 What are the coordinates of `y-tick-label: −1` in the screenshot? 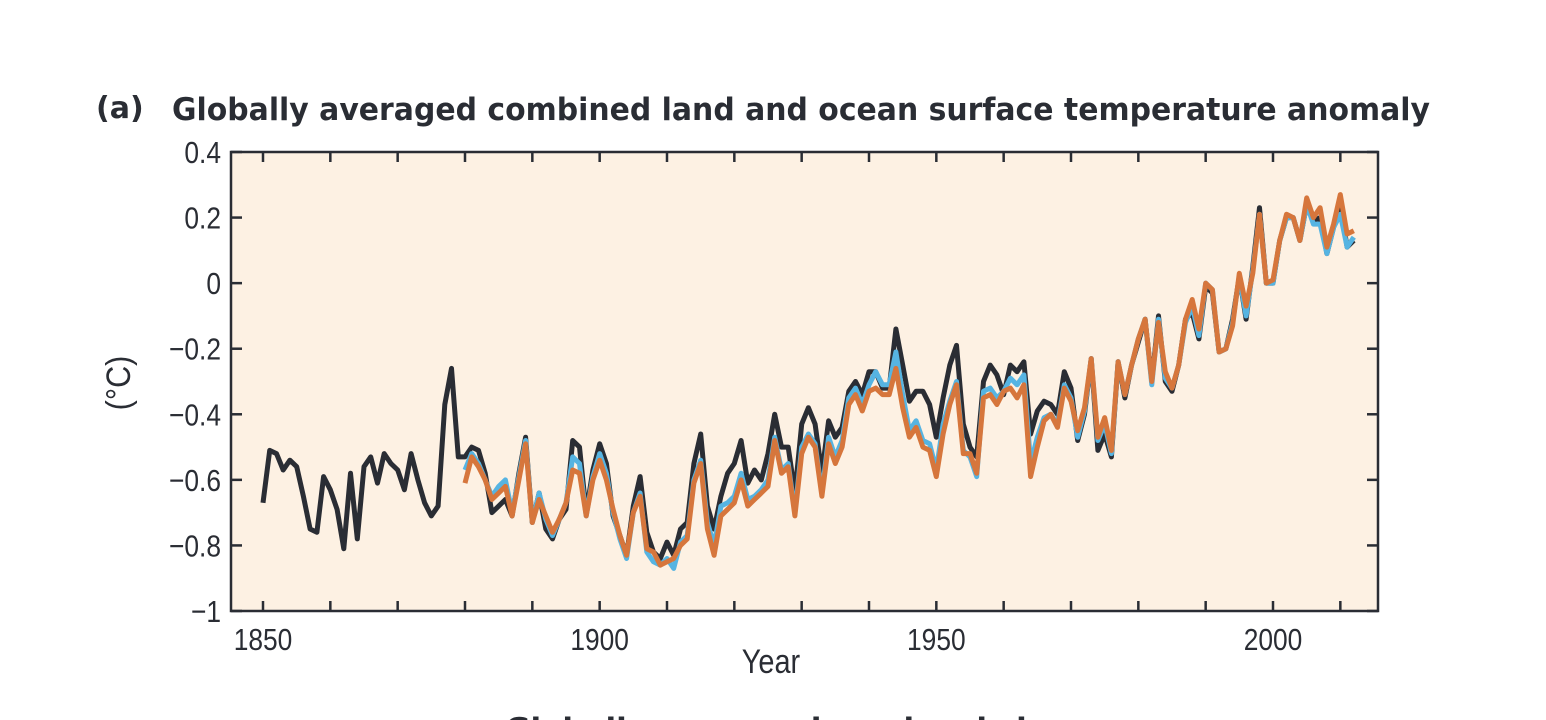 It's located at (206, 612).